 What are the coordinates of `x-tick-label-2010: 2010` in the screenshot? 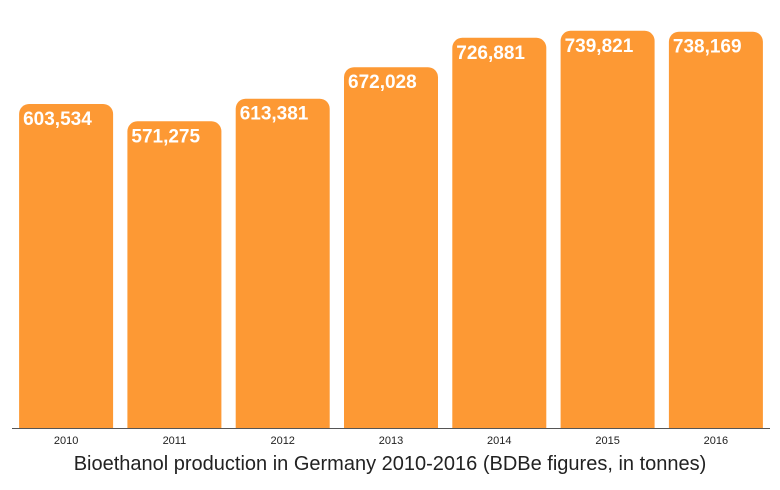 It's located at (66, 441).